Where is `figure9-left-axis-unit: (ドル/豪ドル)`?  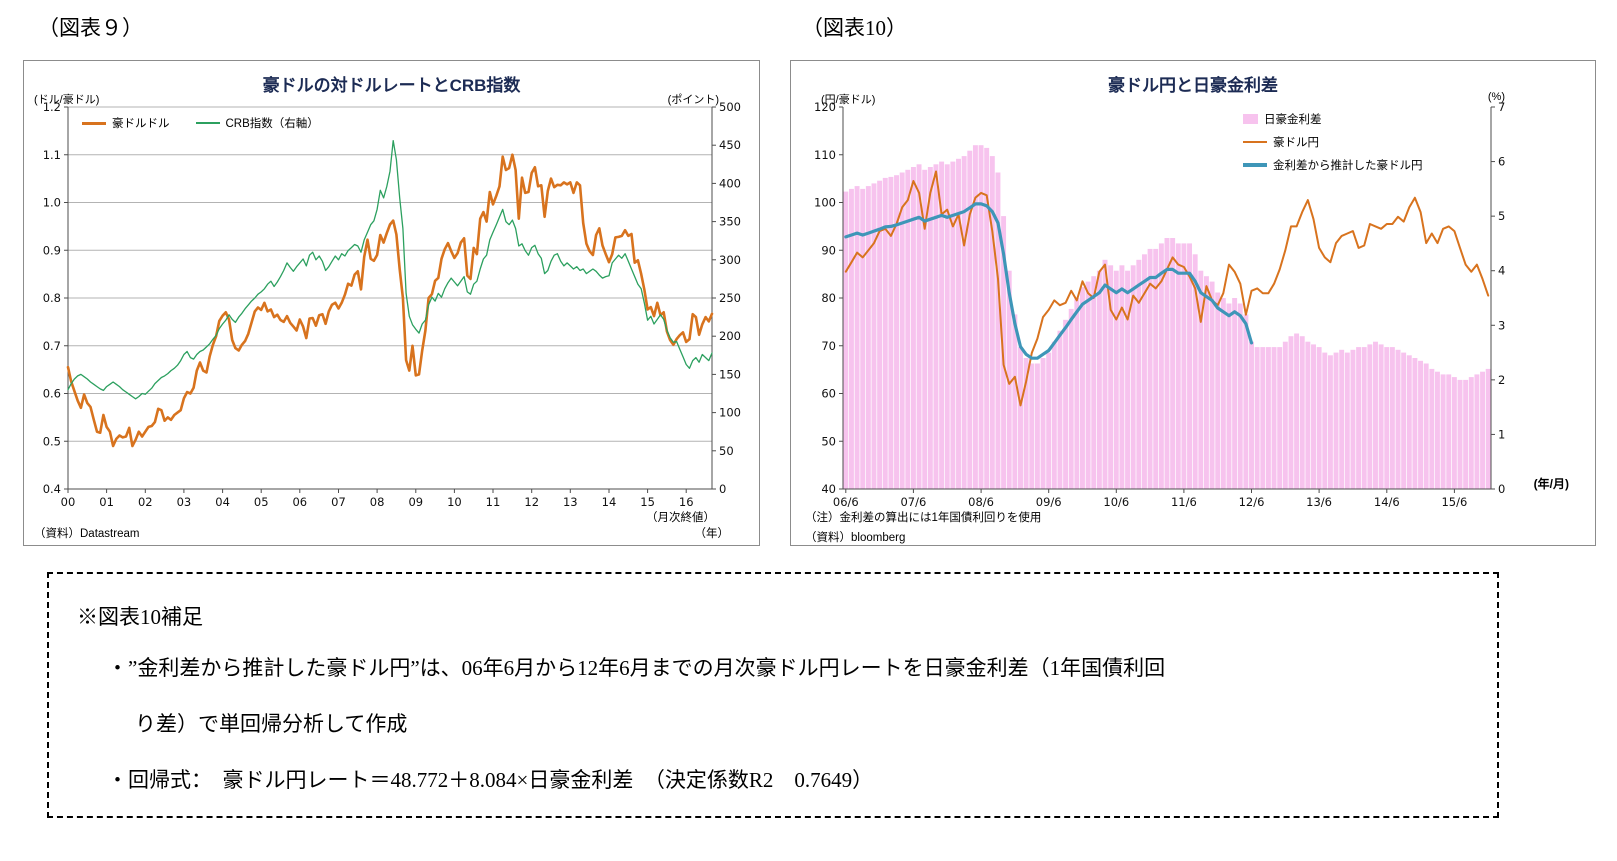 figure9-left-axis-unit: (ドル/豪ドル) is located at coordinates (67, 100).